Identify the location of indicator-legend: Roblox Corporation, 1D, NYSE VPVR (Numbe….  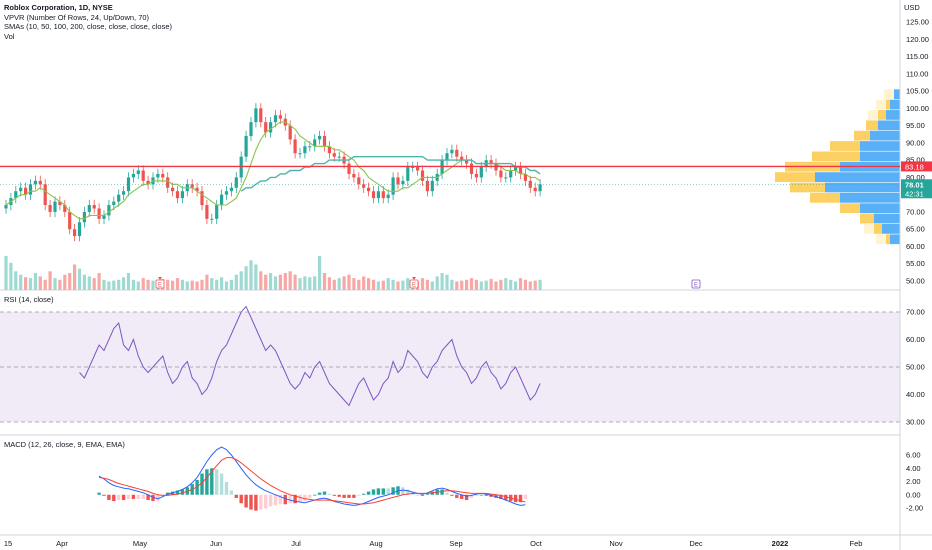
(88, 22).